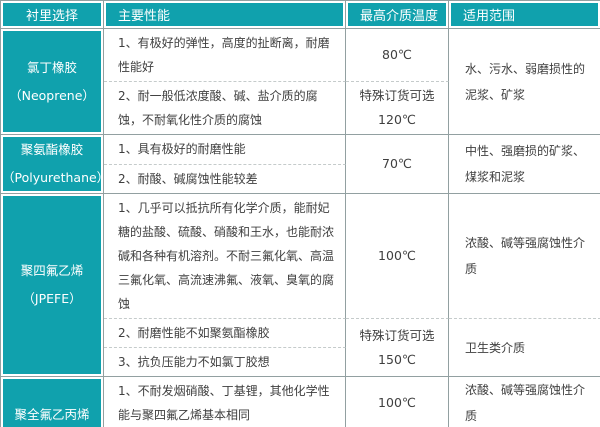  What do you see at coordinates (225, 15) in the screenshot?
I see `header-performance: 主要性能` at bounding box center [225, 15].